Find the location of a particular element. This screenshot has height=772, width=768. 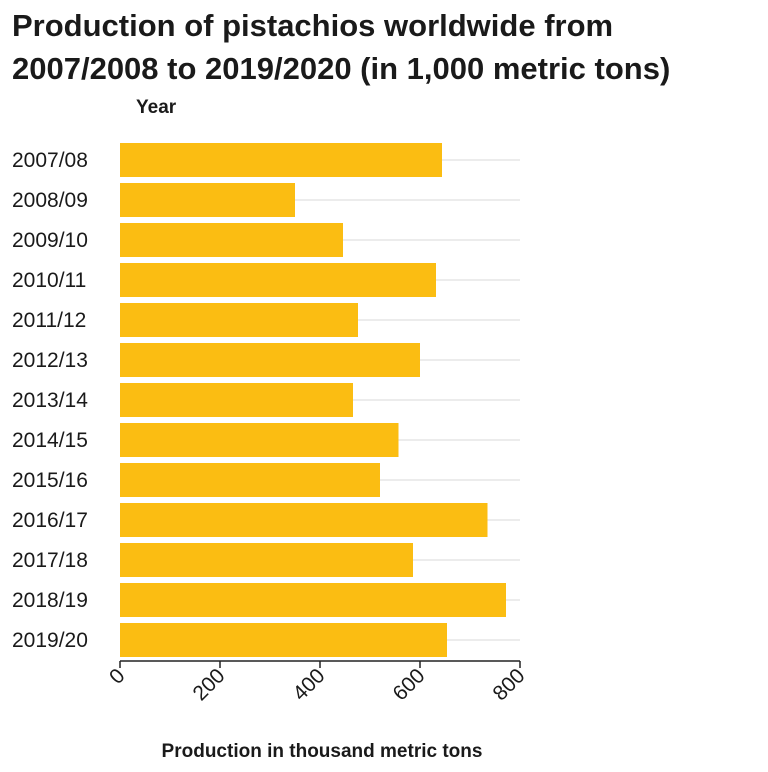

x-tick-label: 0 is located at coordinates (117, 676).